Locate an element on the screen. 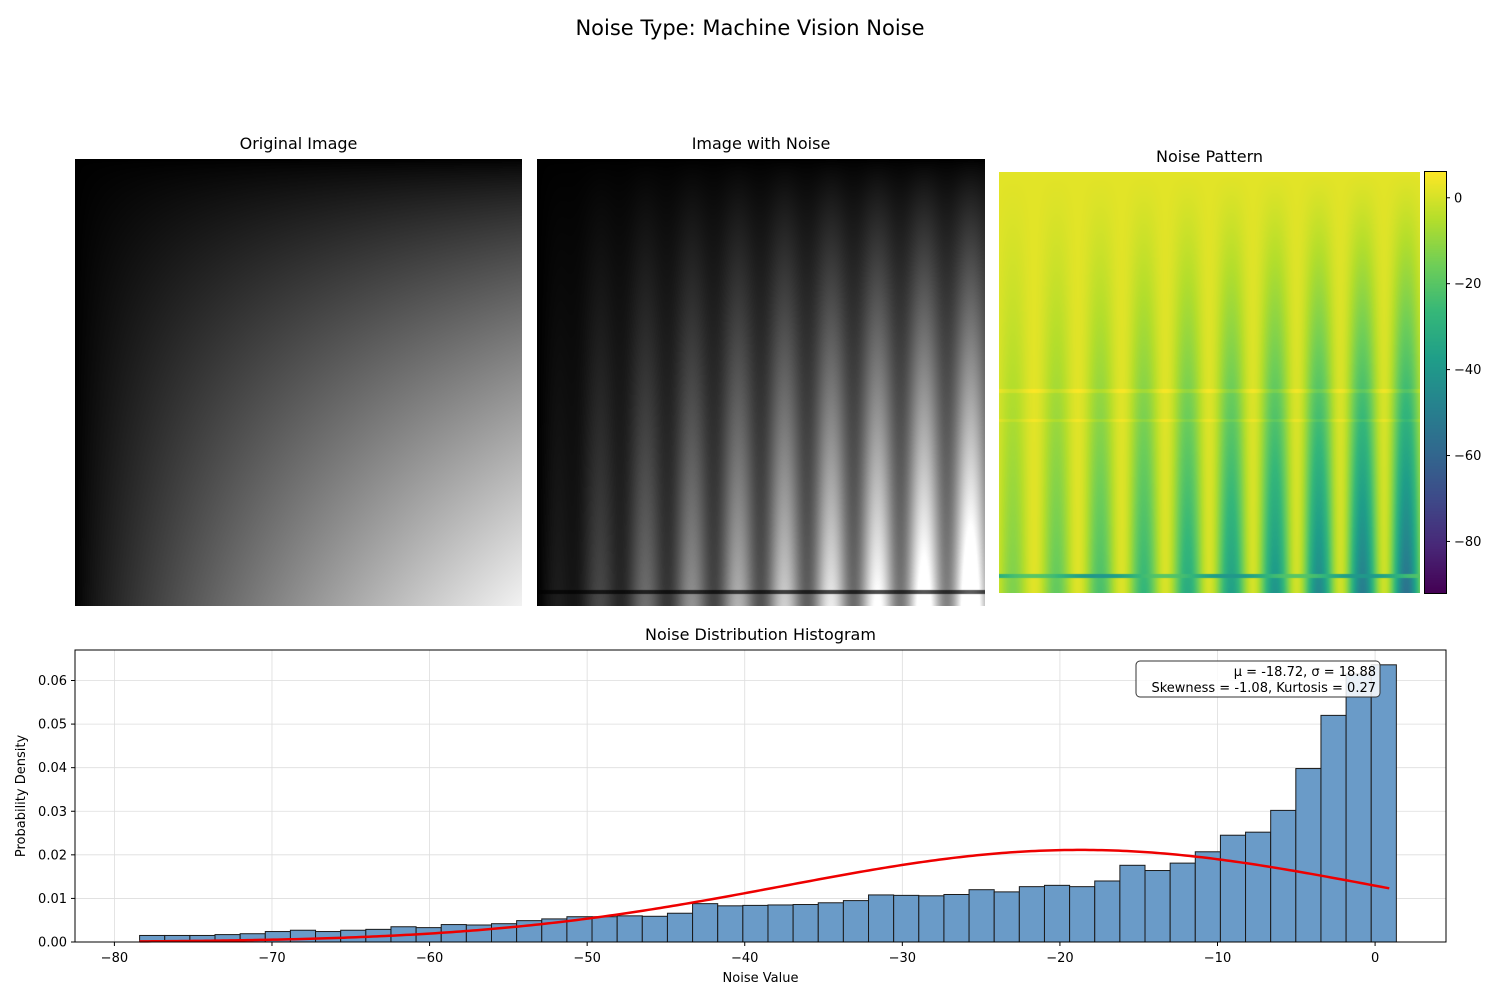  colorbar is located at coordinates (1435, 382).